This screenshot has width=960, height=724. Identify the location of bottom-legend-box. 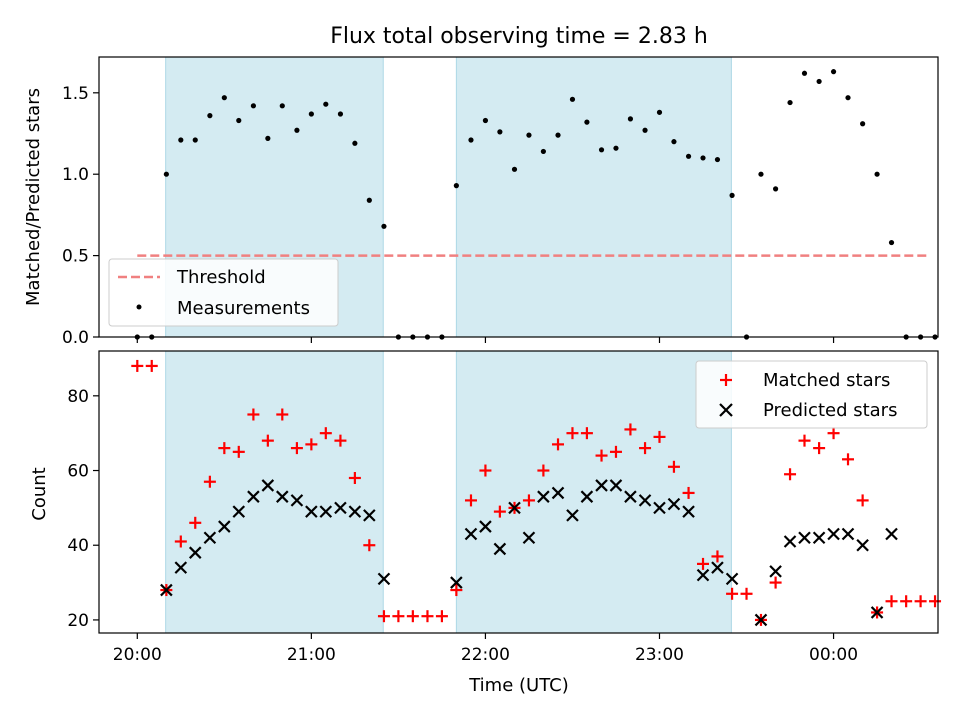
(811, 394).